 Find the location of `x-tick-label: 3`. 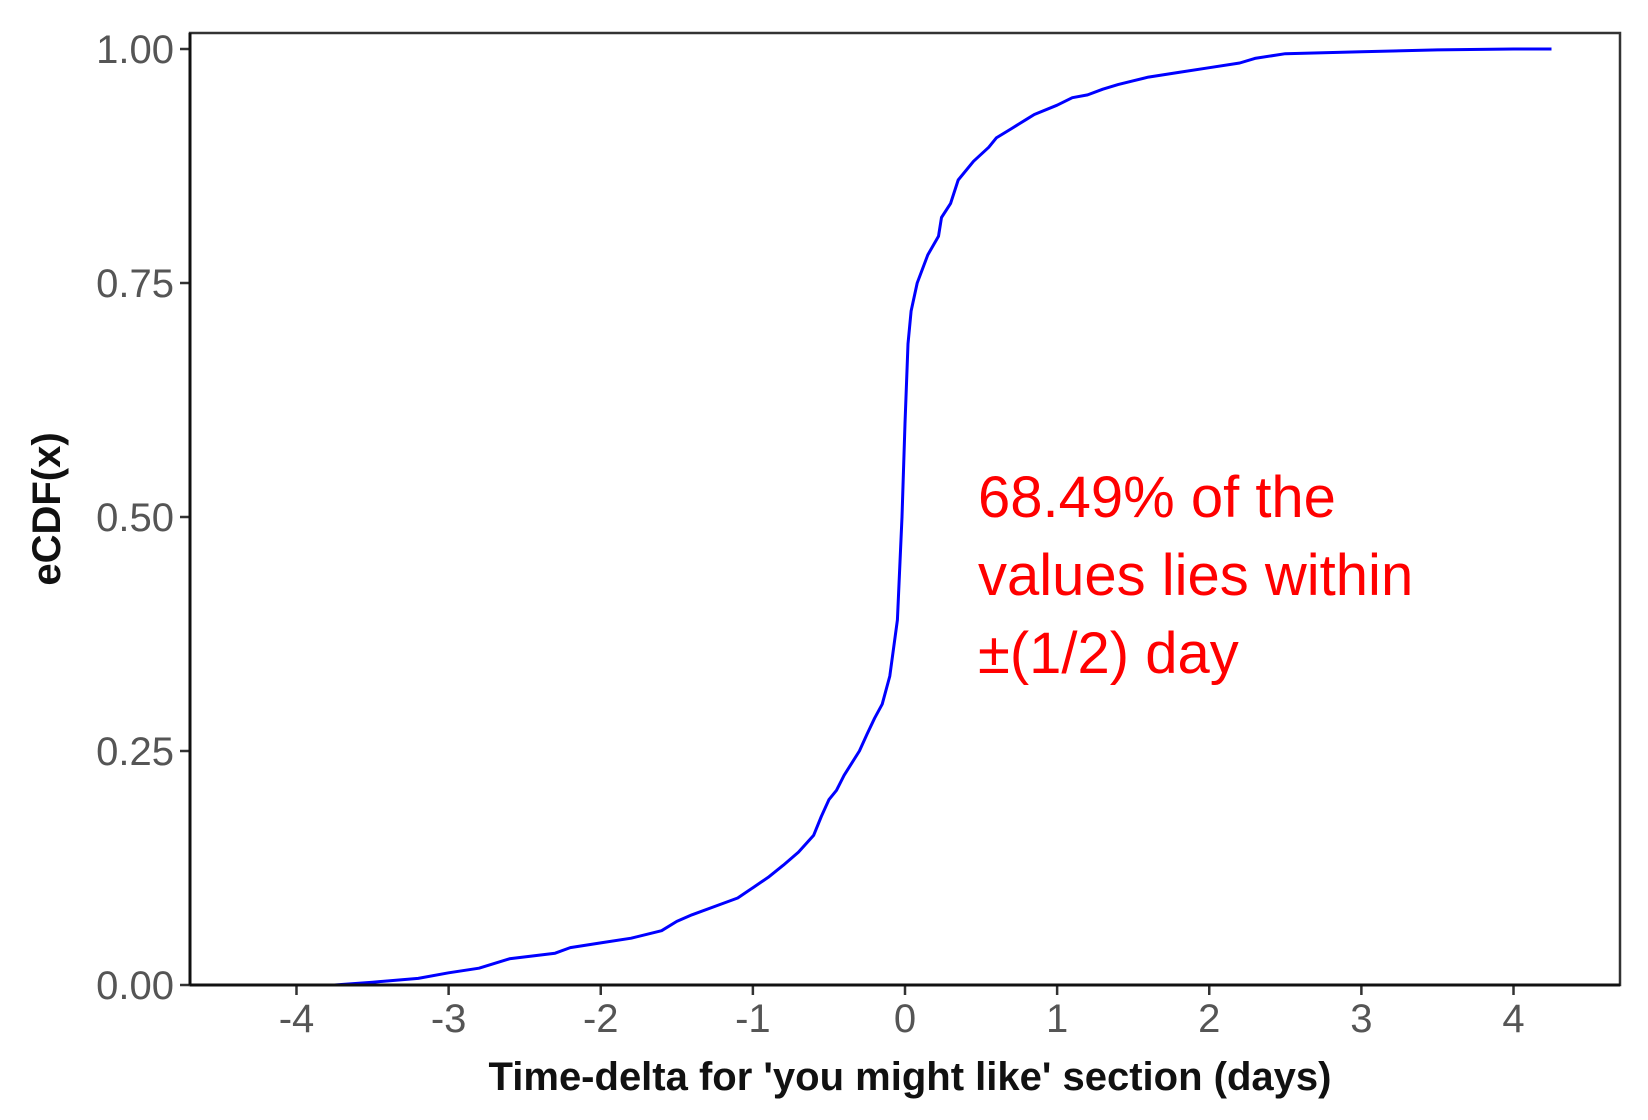

x-tick-label: 3 is located at coordinates (1361, 1019).